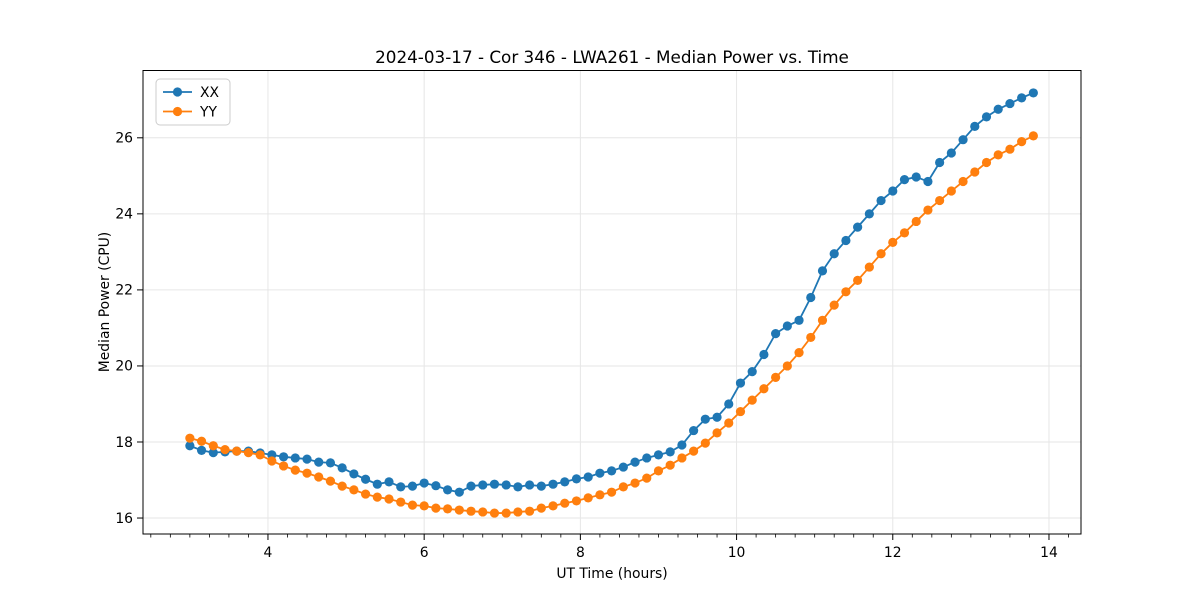  Describe the element at coordinates (105, 302) in the screenshot. I see `y-axis-label: Median Power (CPU)` at that location.